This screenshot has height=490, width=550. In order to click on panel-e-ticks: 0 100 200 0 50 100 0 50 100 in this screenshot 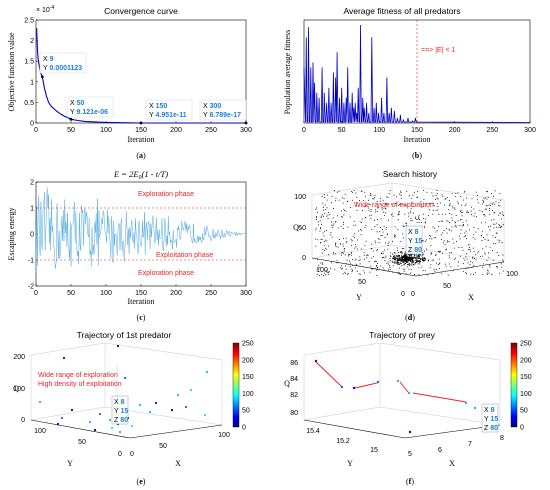, I will do `click(121, 406)`.